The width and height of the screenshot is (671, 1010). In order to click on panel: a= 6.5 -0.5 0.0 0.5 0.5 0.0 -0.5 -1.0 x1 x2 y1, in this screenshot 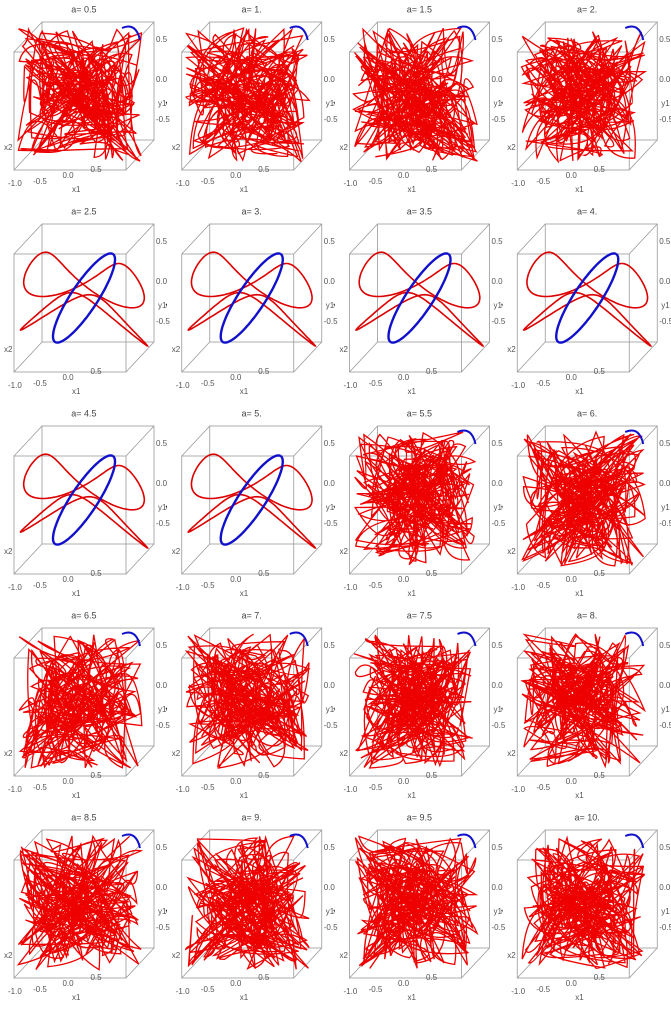, I will do `click(87, 705)`.